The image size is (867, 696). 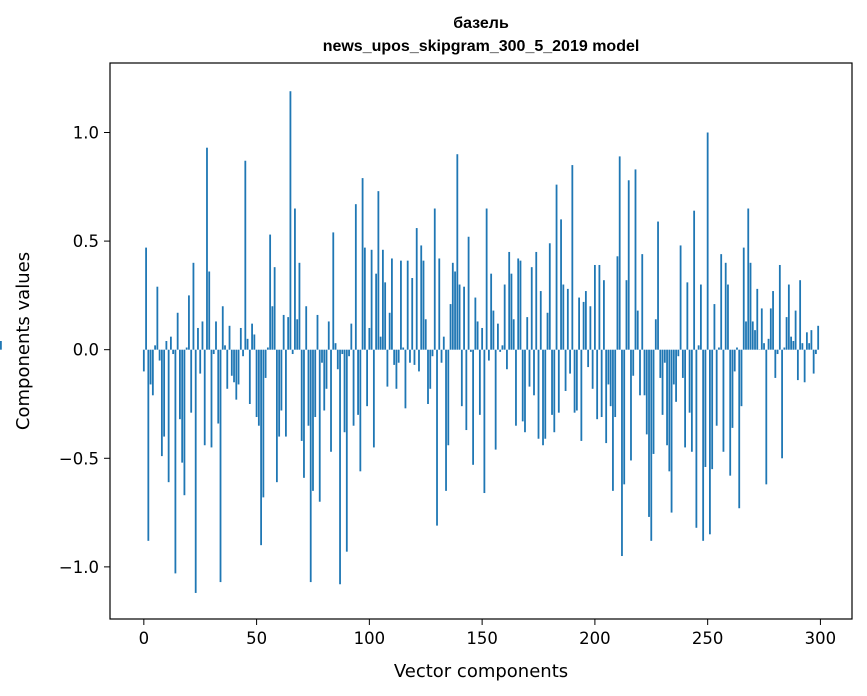 I want to click on x-tick-label: 0, so click(x=144, y=638).